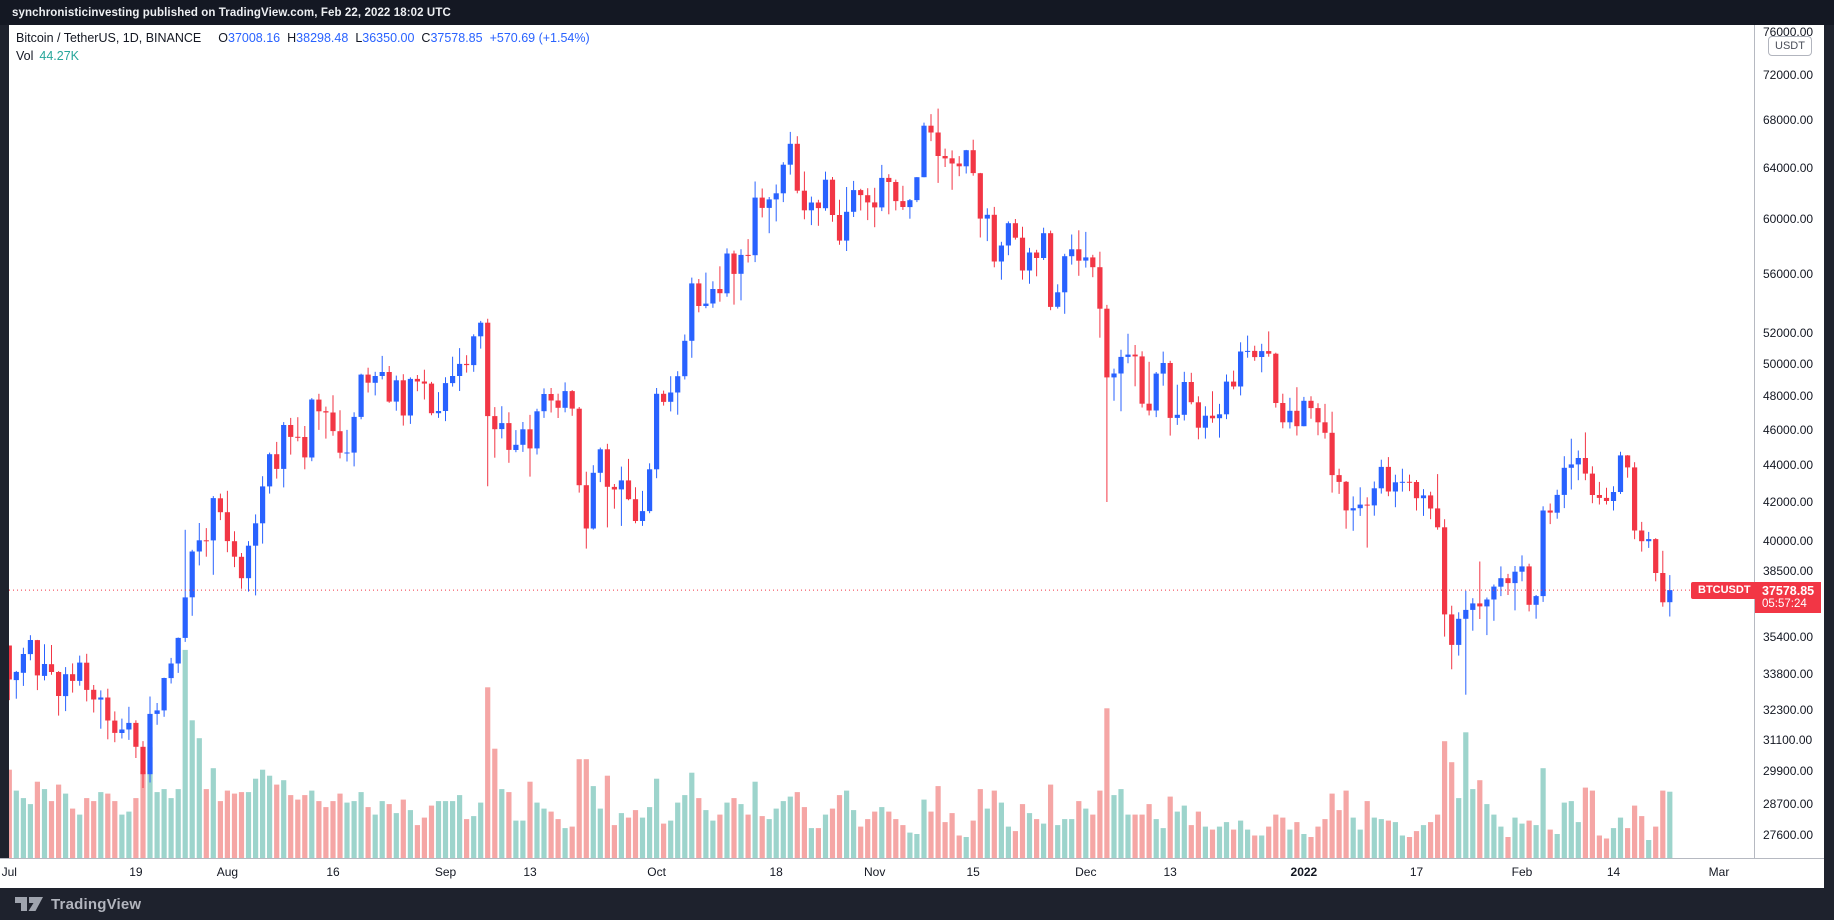 This screenshot has height=920, width=1834. What do you see at coordinates (1788, 396) in the screenshot?
I see `price-tick-label: 48000.00` at bounding box center [1788, 396].